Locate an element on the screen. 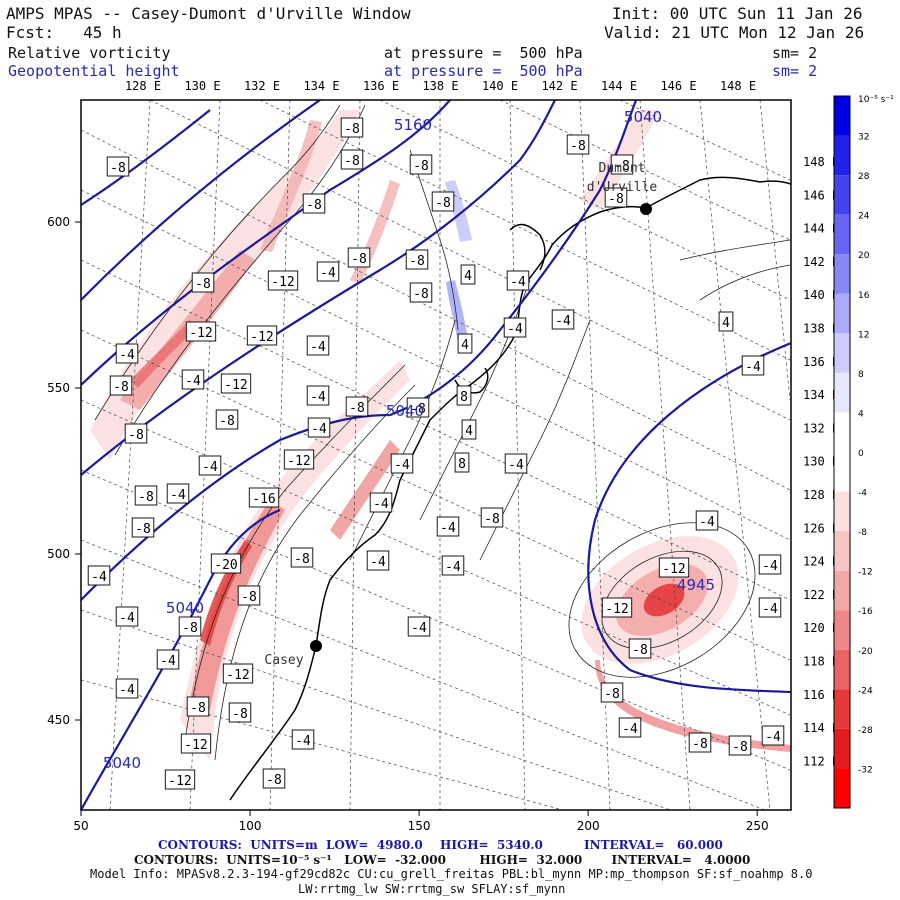  right-longitude-label: 116 E is located at coordinates (821, 695).